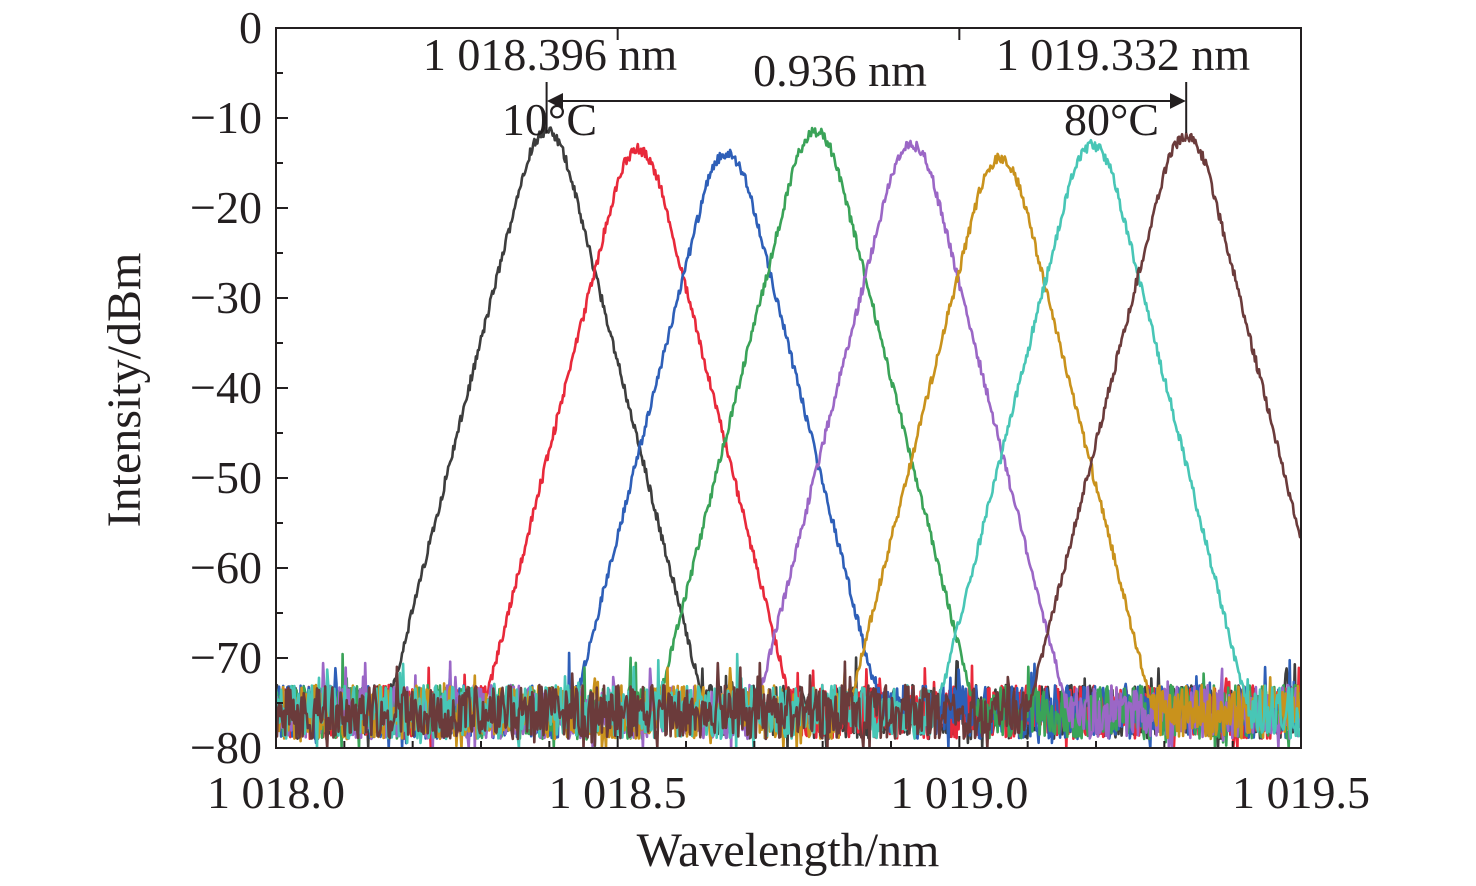 The width and height of the screenshot is (1476, 886). Describe the element at coordinates (226, 207) in the screenshot. I see `y-tick-label: −20` at that location.